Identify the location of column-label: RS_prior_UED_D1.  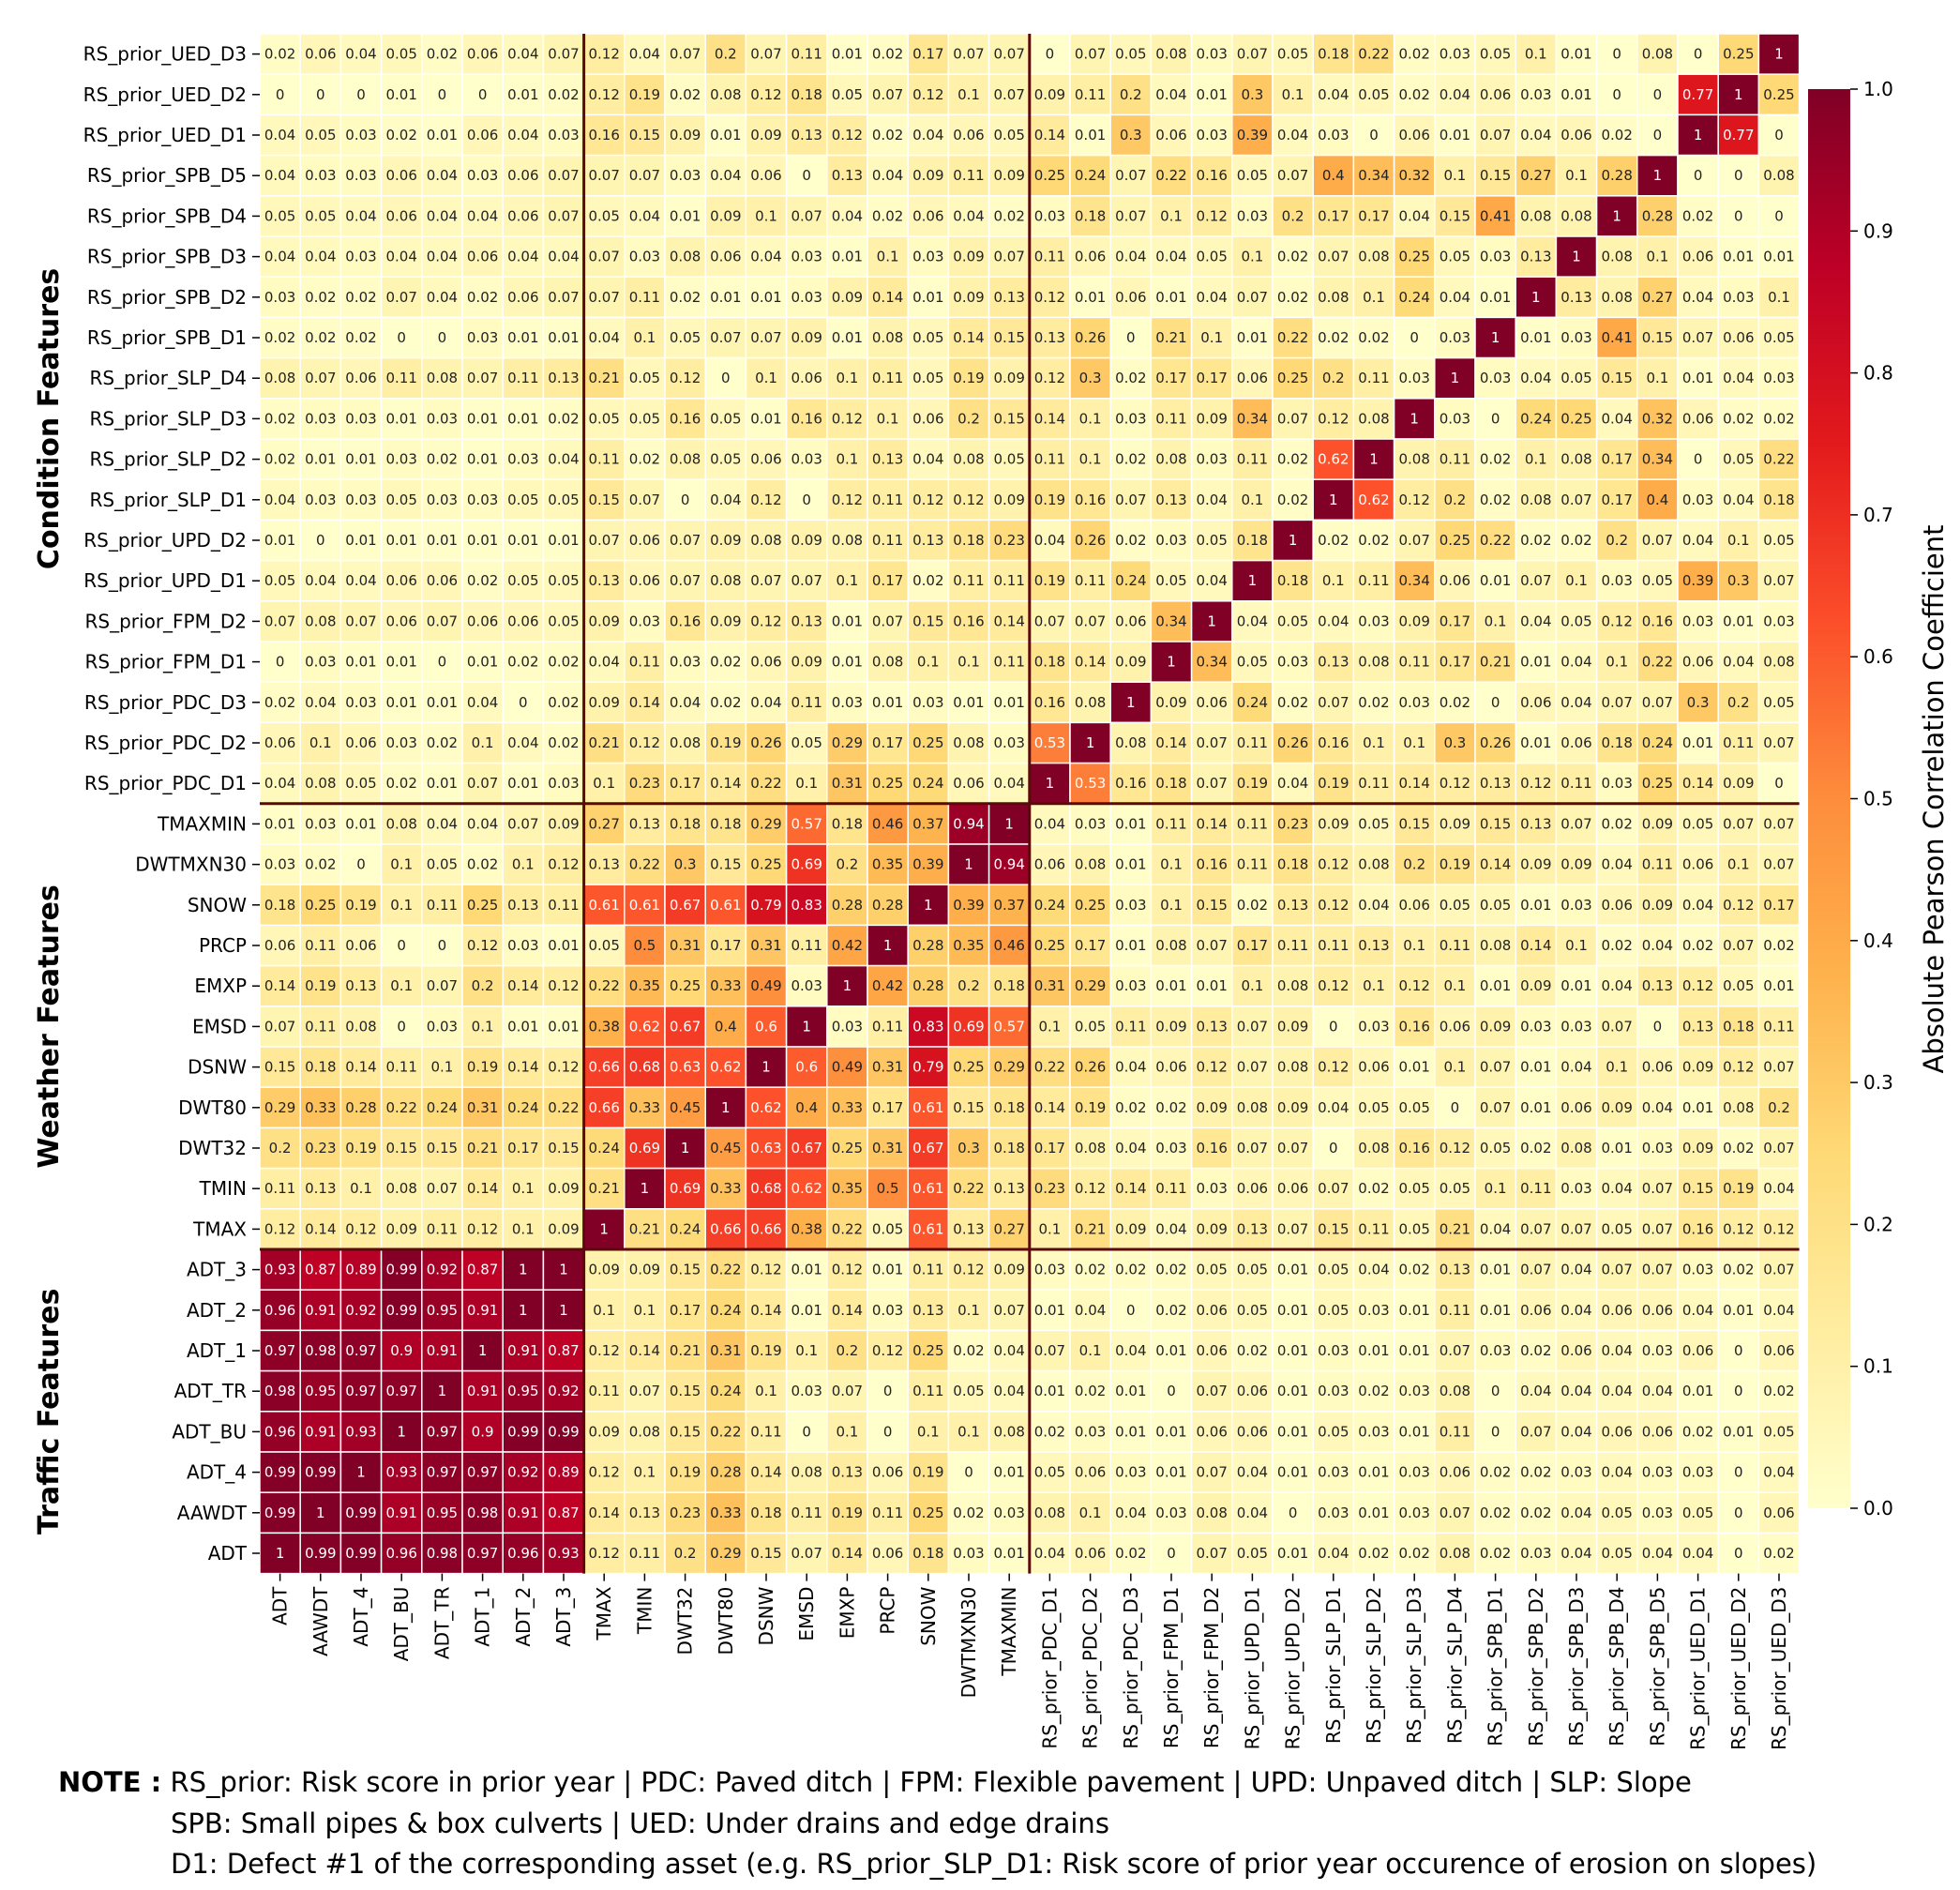
(1699, 1668).